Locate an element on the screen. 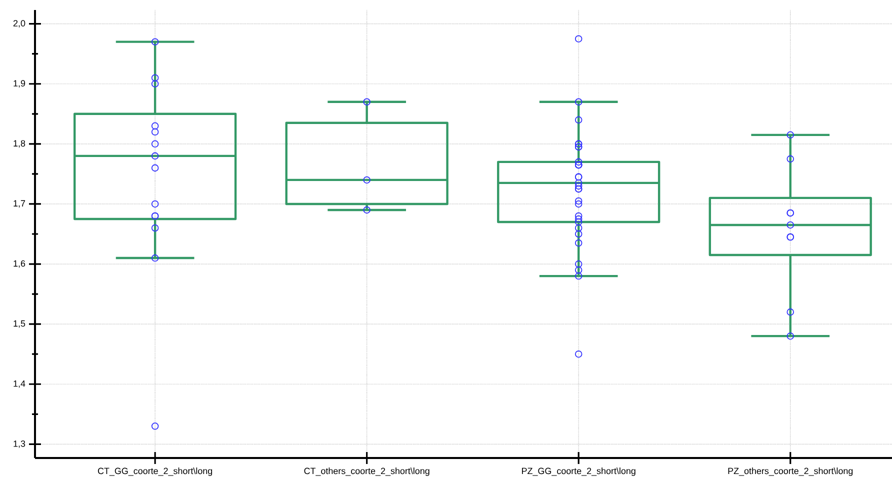 The image size is (892, 482). y-tick-label: 1,8 is located at coordinates (20, 144).